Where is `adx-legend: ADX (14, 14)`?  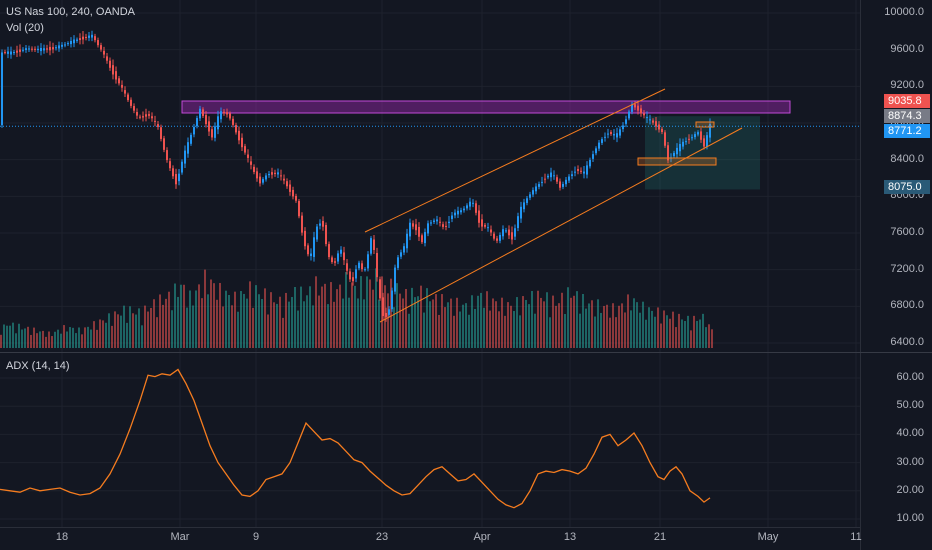
adx-legend: ADX (14, 14) is located at coordinates (38, 366).